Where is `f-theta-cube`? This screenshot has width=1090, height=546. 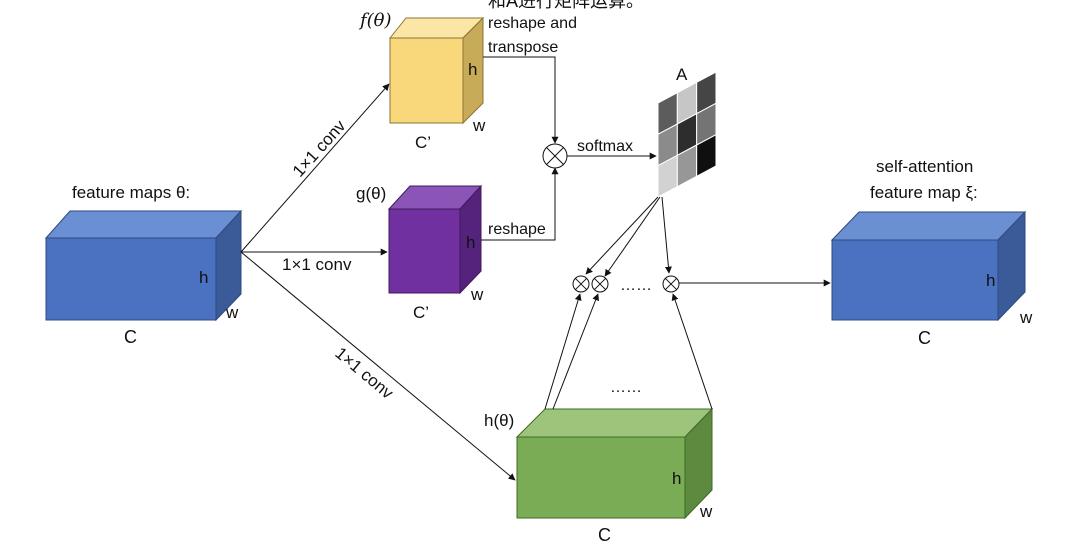 f-theta-cube is located at coordinates (436, 70).